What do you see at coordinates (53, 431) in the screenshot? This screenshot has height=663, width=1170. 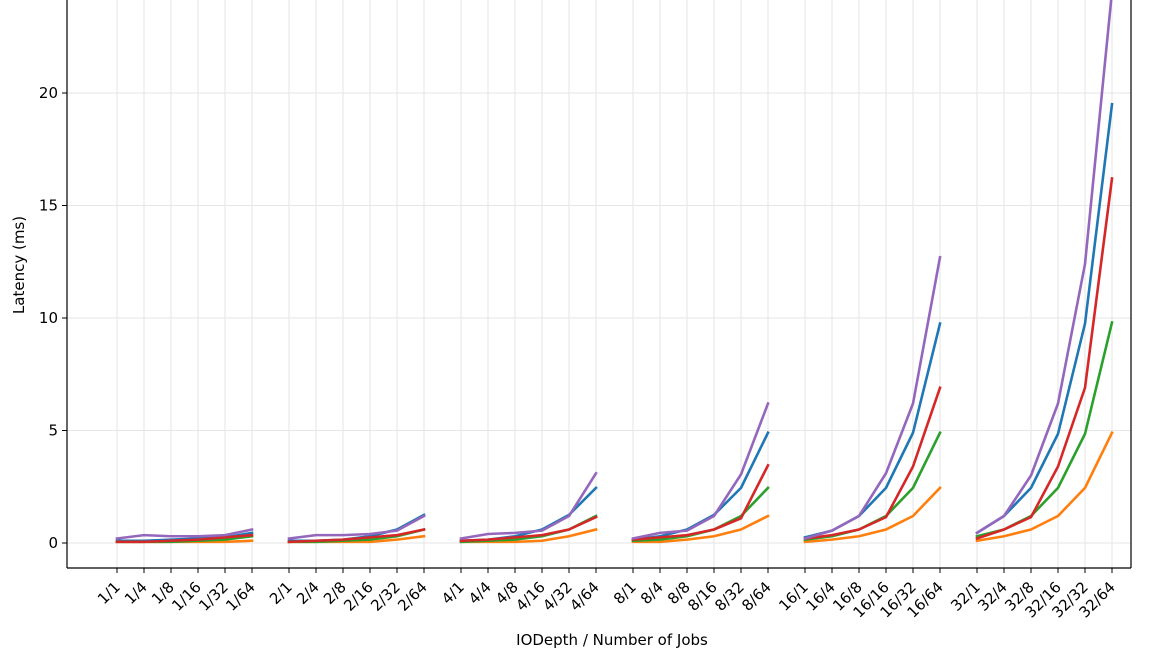 I see `y-tick-label: 5` at bounding box center [53, 431].